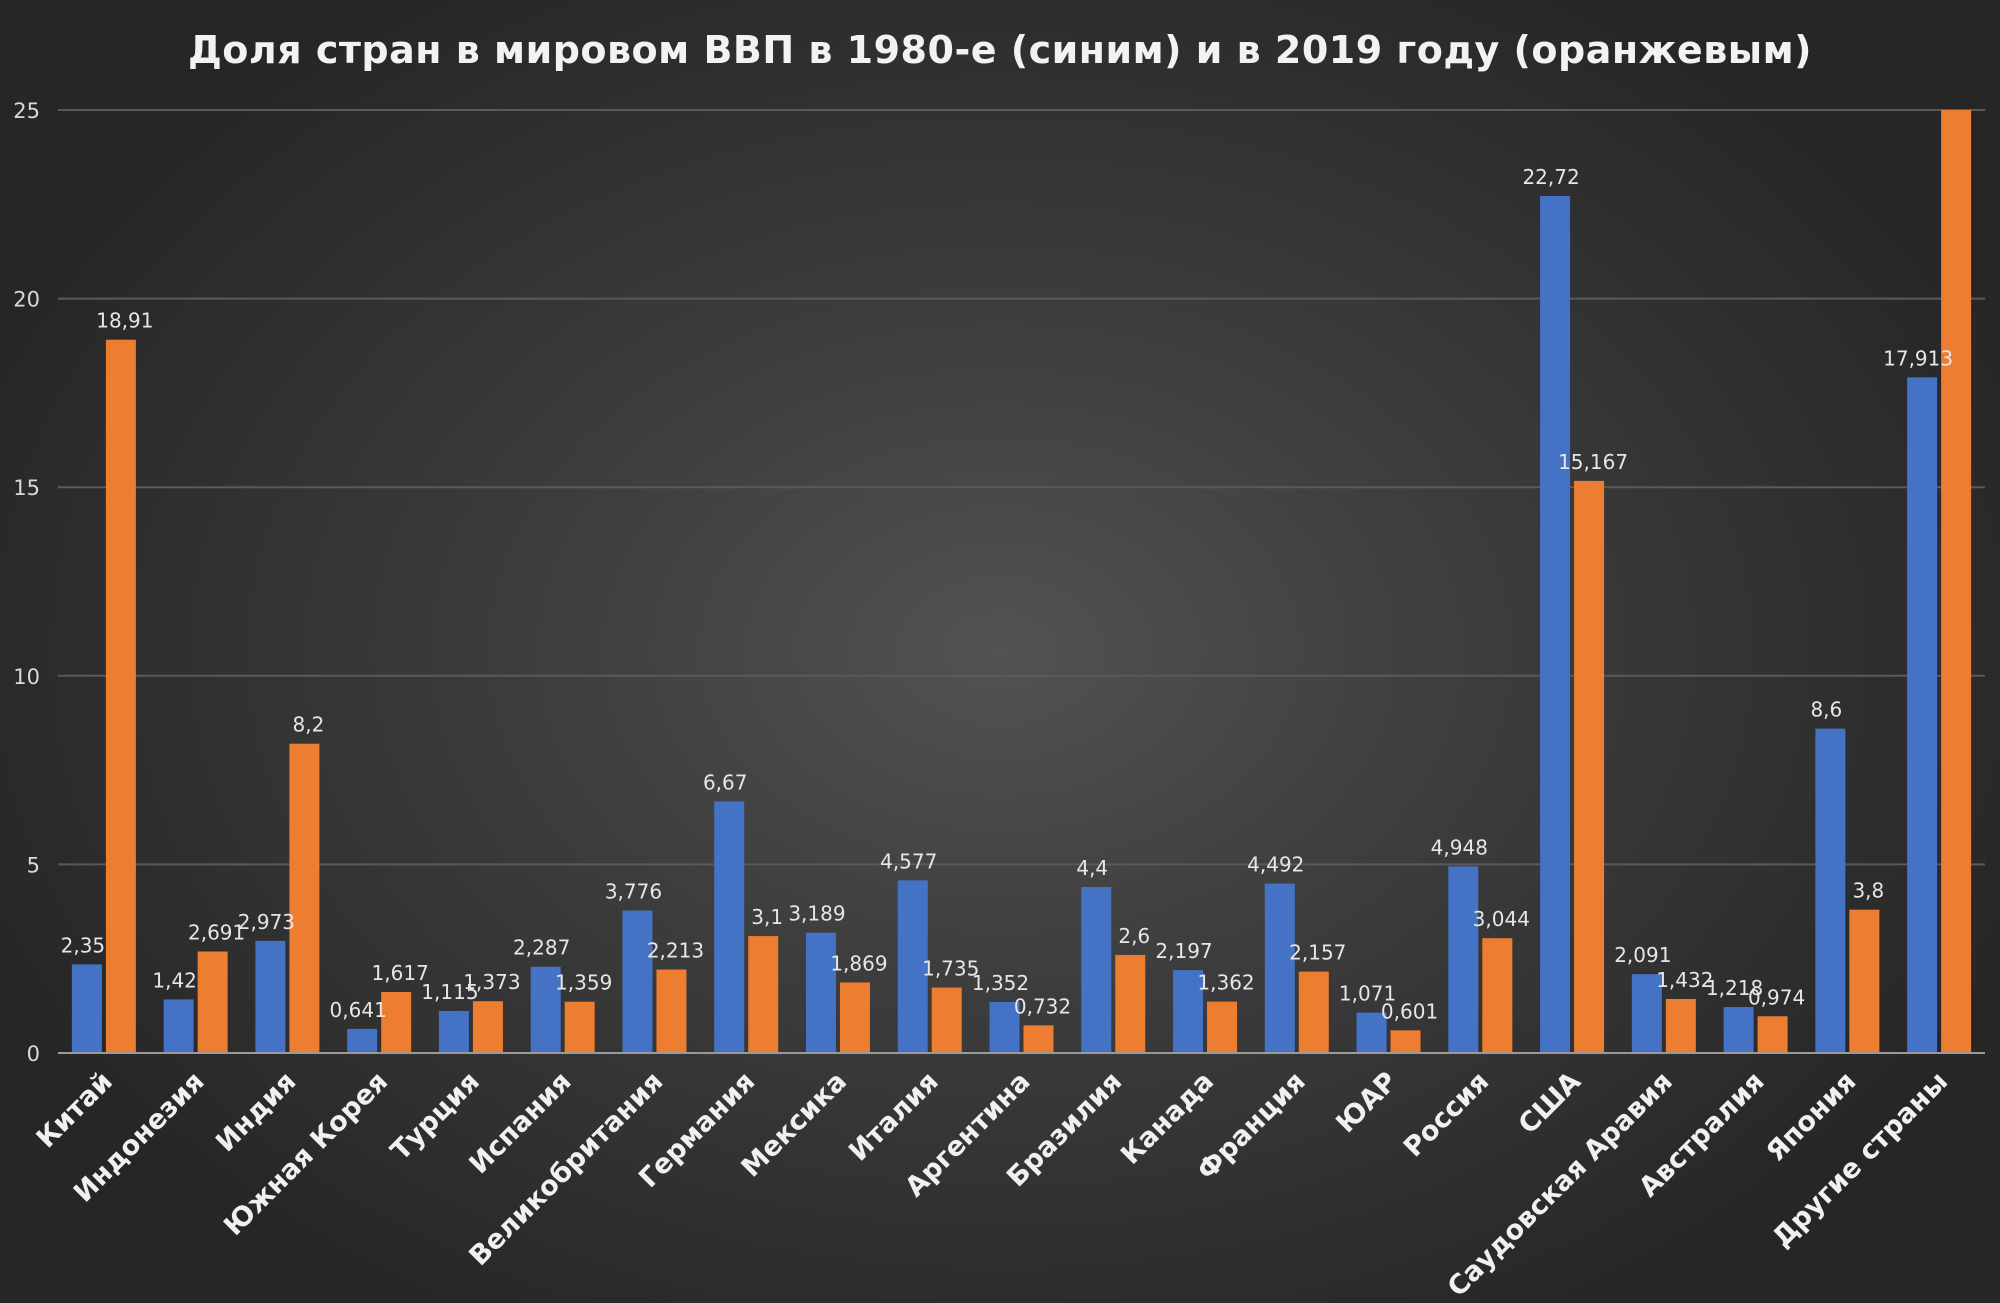 The image size is (2000, 1303). Describe the element at coordinates (1459, 847) in the screenshot. I see `data-label-1980: 4,948` at that location.